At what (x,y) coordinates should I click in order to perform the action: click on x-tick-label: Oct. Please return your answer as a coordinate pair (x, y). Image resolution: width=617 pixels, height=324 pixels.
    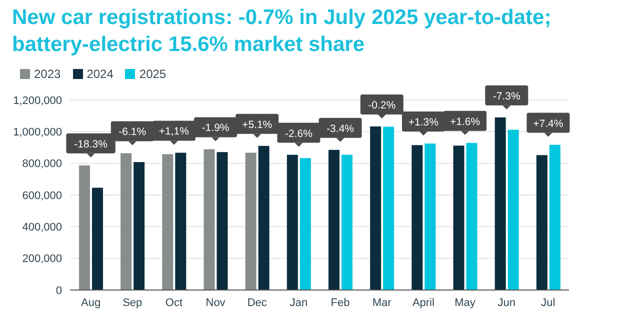
    Looking at the image, I should click on (174, 302).